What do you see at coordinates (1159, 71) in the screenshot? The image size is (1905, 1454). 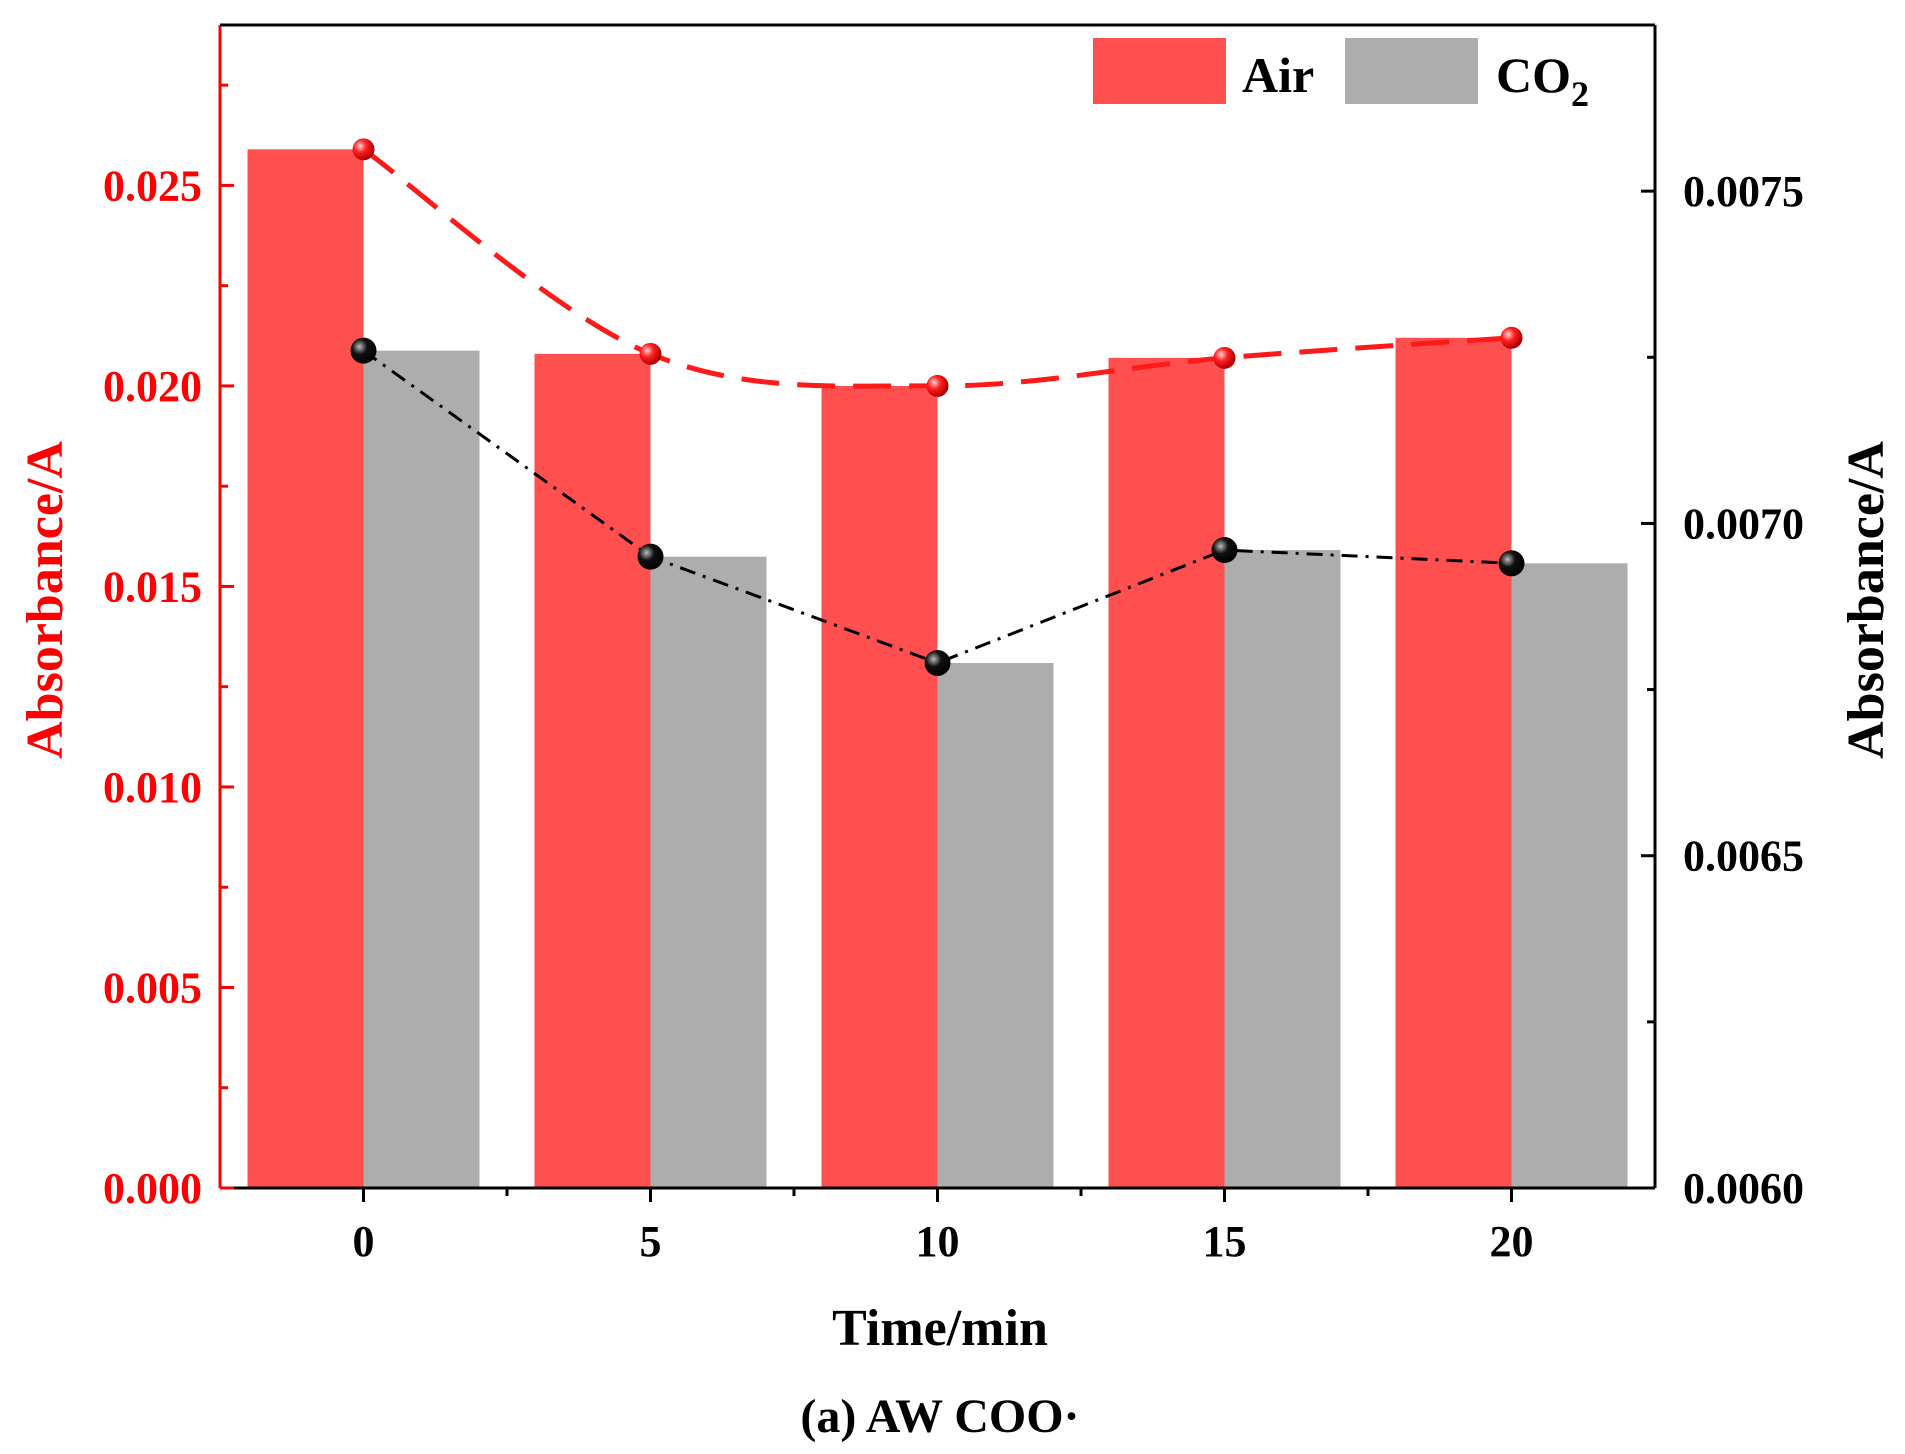 I see `legend-swatch-air` at bounding box center [1159, 71].